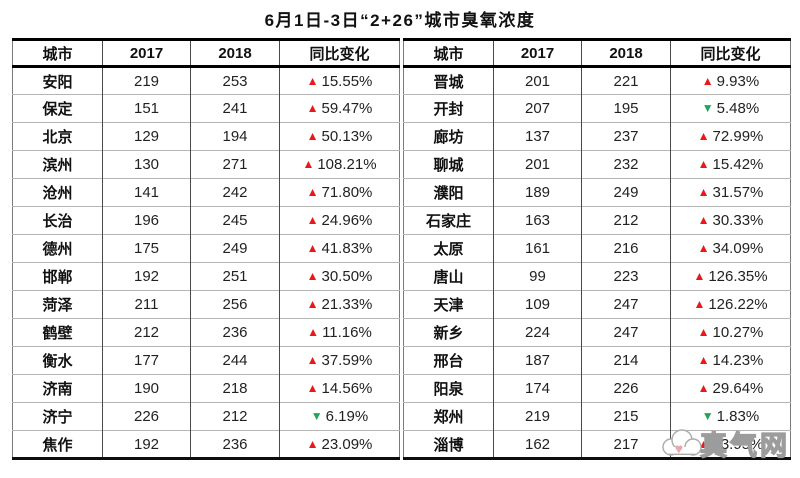 This screenshot has width=800, height=478. I want to click on change-value: 108.21%, so click(347, 164).